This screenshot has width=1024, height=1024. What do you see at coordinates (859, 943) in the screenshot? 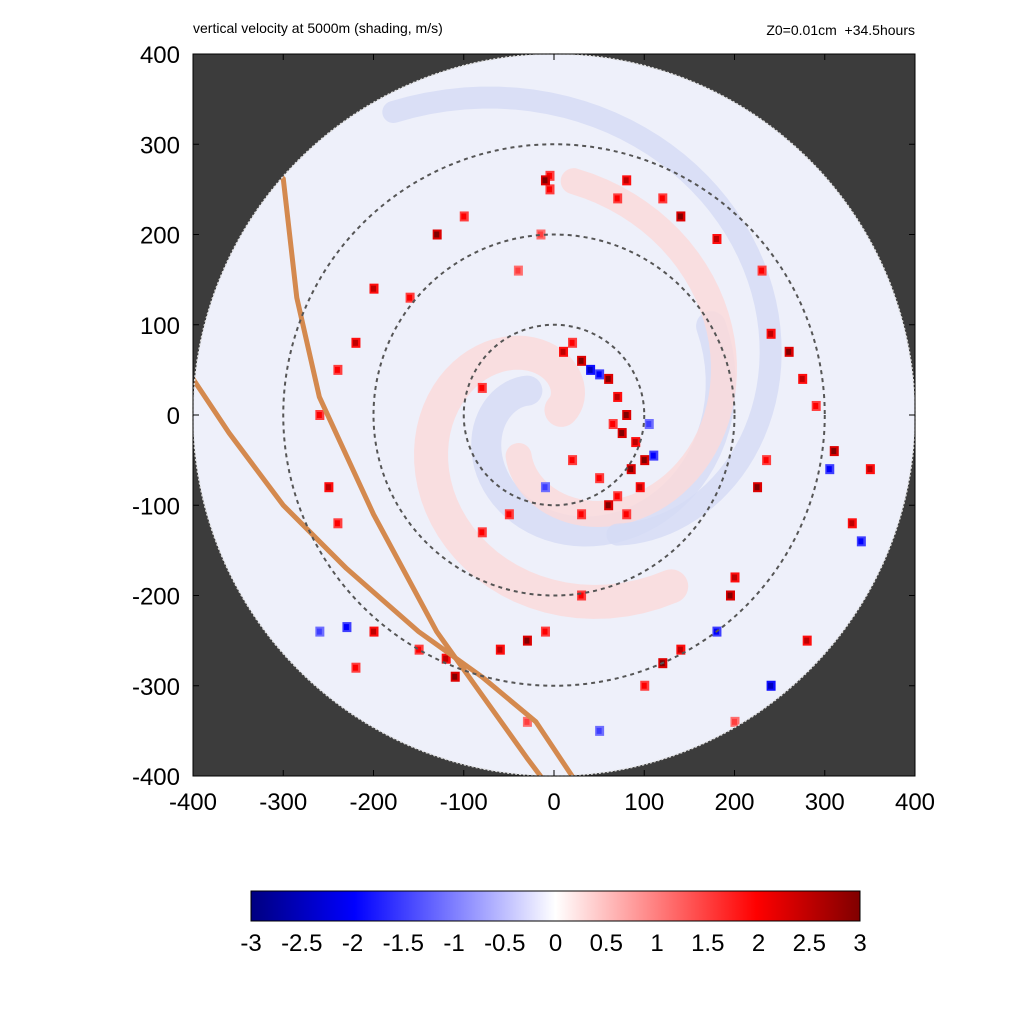
I see `colorbar-tick-label: 3` at bounding box center [859, 943].